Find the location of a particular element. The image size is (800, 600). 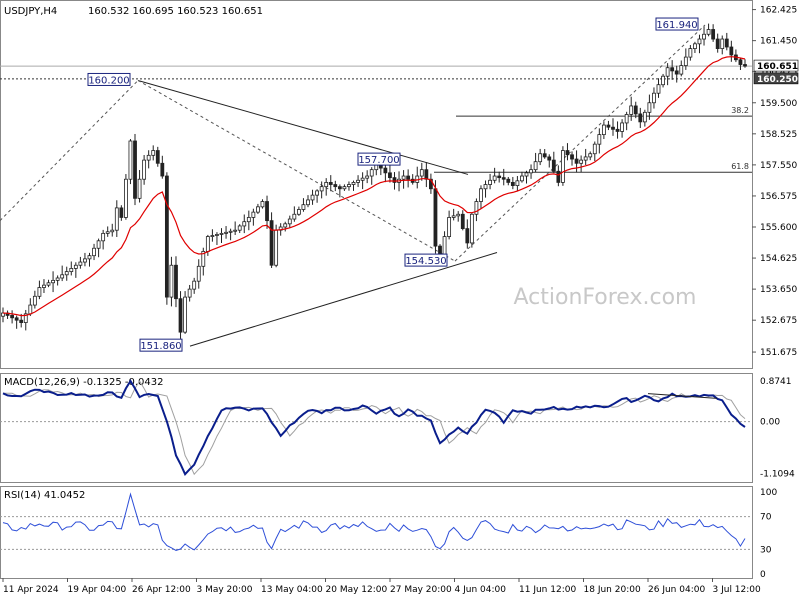

rsi-title: RSI(14) 41.0452 is located at coordinates (44, 495).